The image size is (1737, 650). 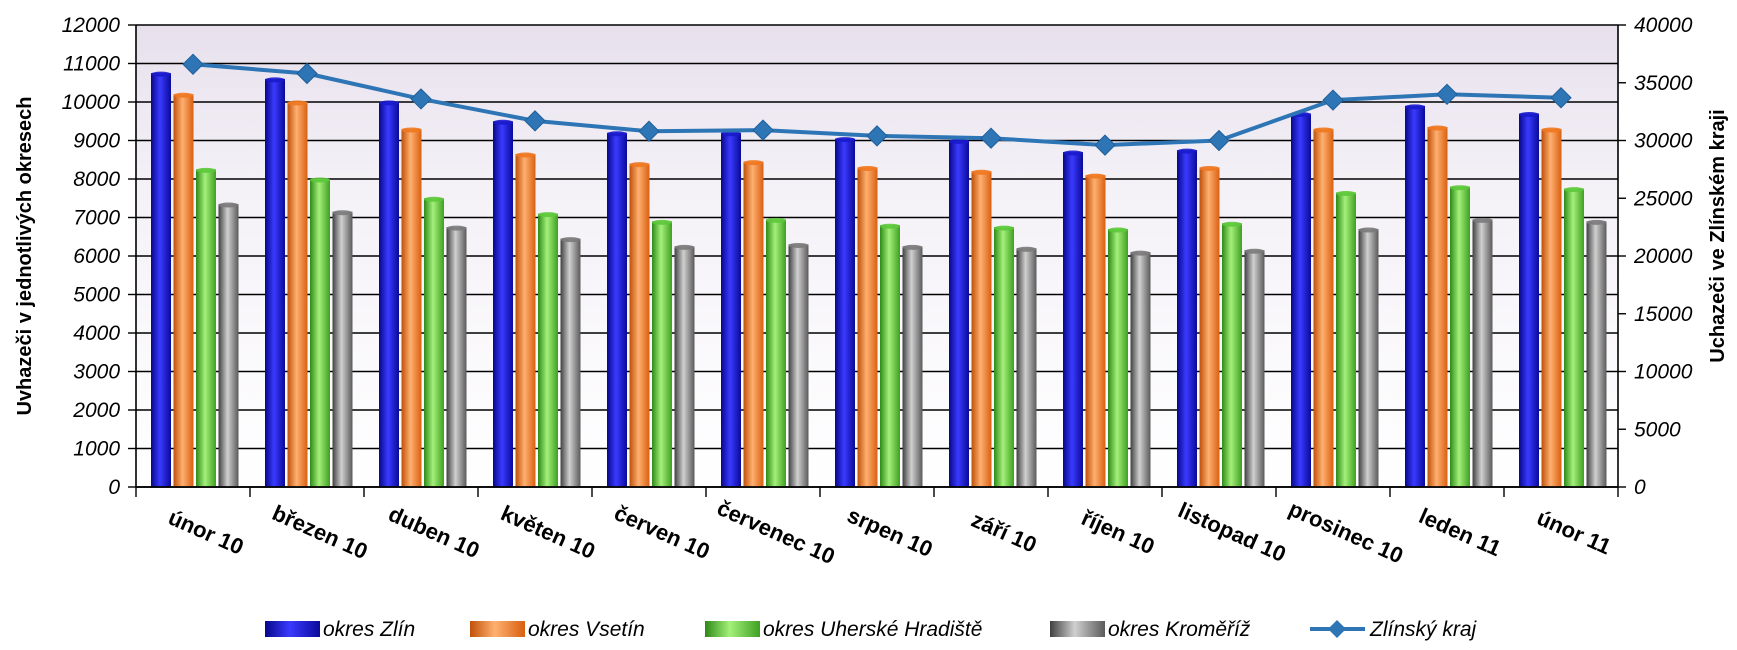 What do you see at coordinates (96, 372) in the screenshot?
I see `left-tick-label: 3000` at bounding box center [96, 372].